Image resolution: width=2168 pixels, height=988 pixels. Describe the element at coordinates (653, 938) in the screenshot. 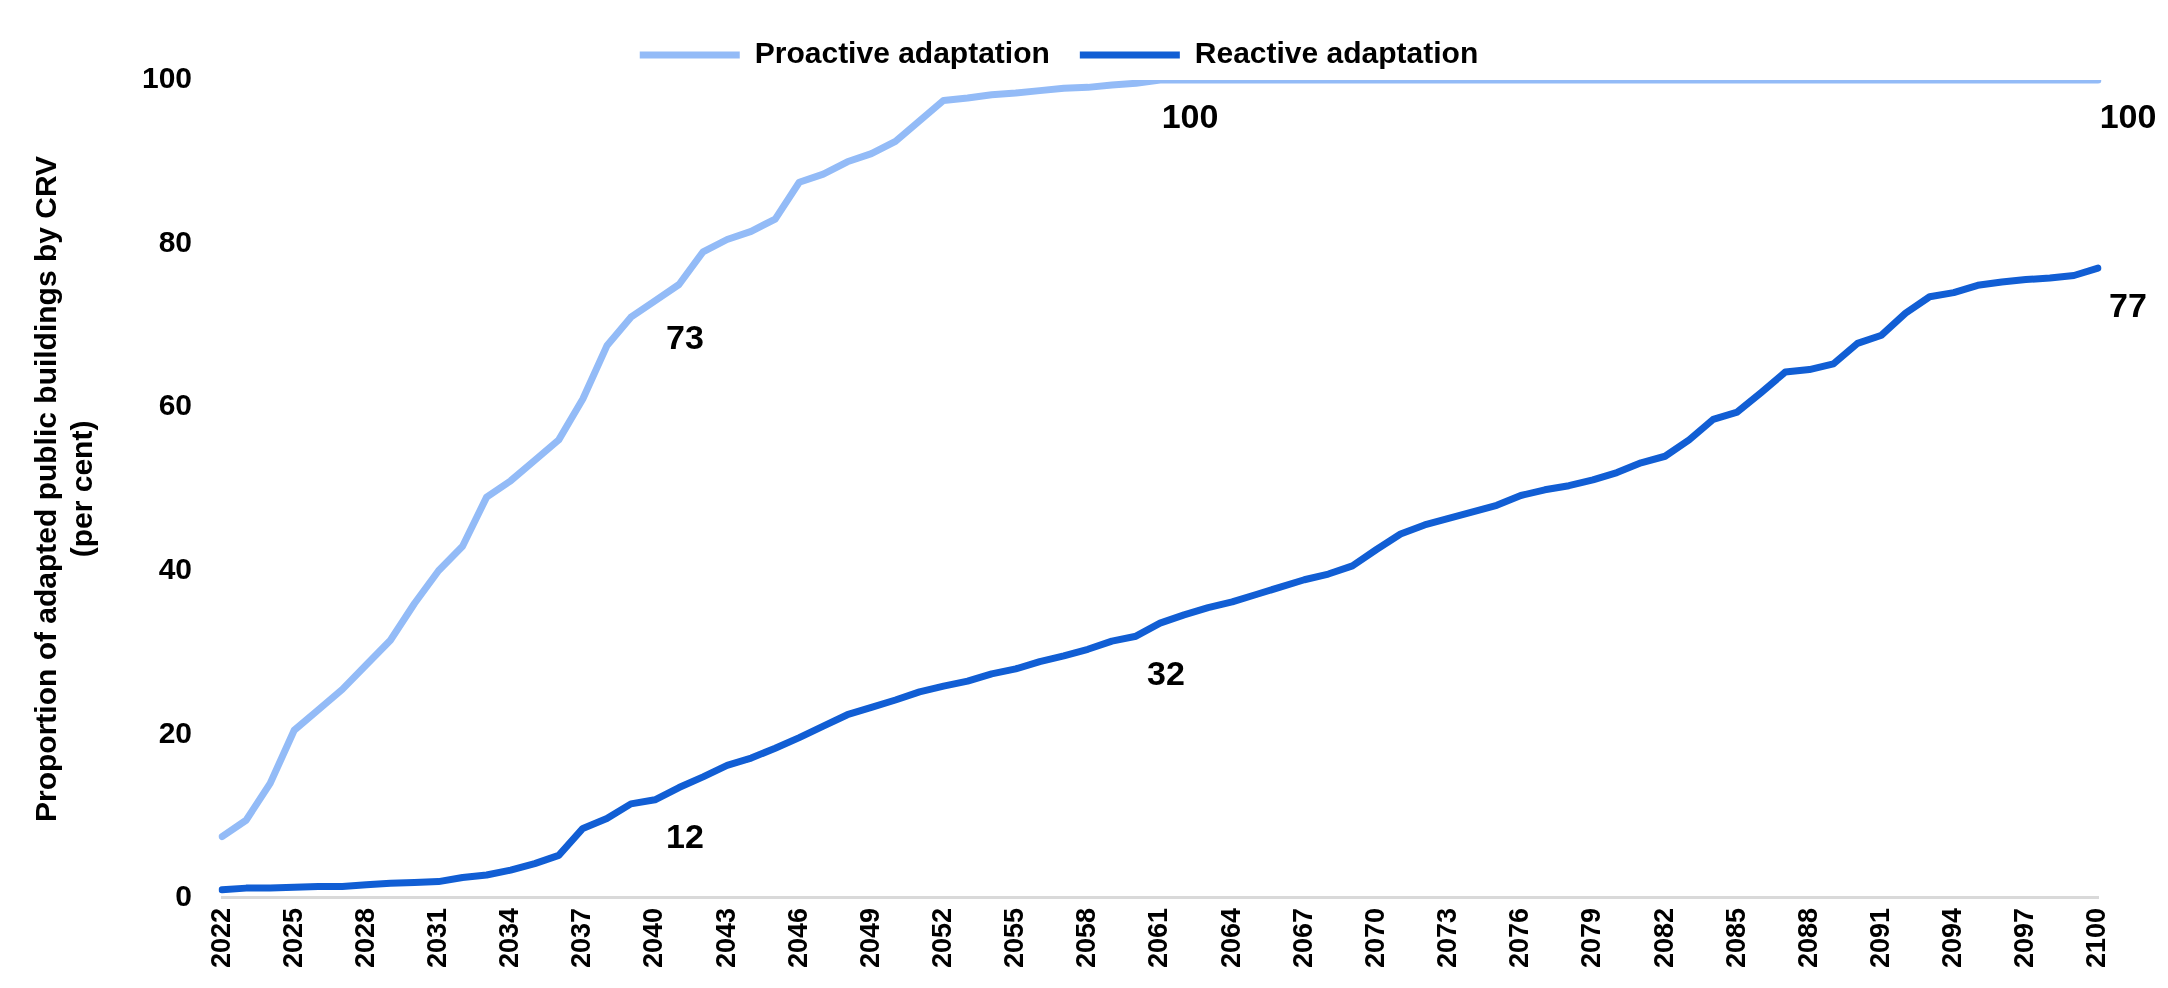

I see `x-tick-label: 2040` at that location.